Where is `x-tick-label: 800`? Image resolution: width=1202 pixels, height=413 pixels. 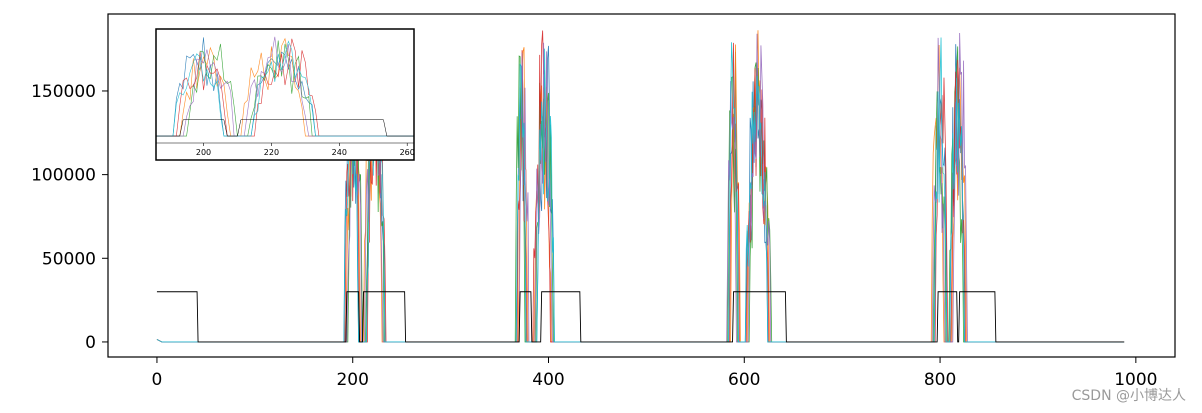 x-tick-label: 800 is located at coordinates (940, 380).